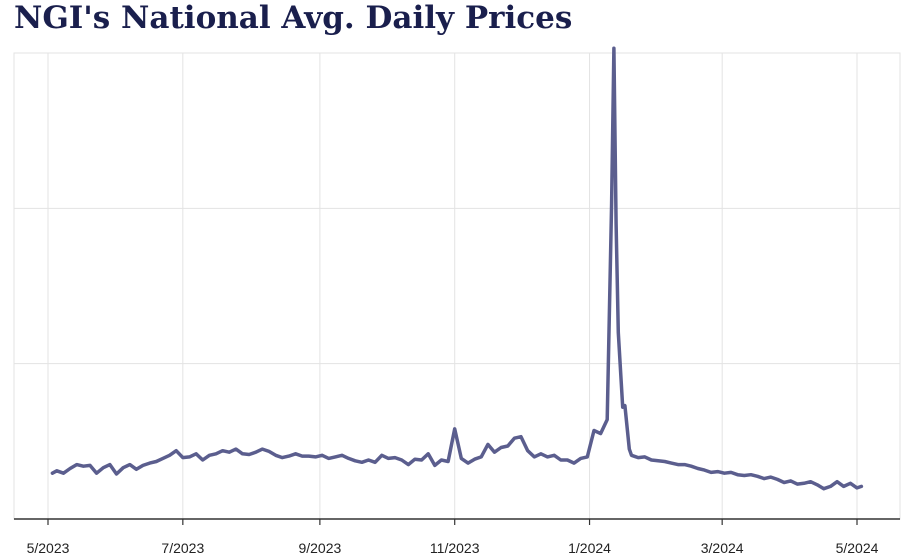 The height and width of the screenshot is (558, 905). What do you see at coordinates (589, 548) in the screenshot?
I see `x-tick-label-4: 1/2024` at bounding box center [589, 548].